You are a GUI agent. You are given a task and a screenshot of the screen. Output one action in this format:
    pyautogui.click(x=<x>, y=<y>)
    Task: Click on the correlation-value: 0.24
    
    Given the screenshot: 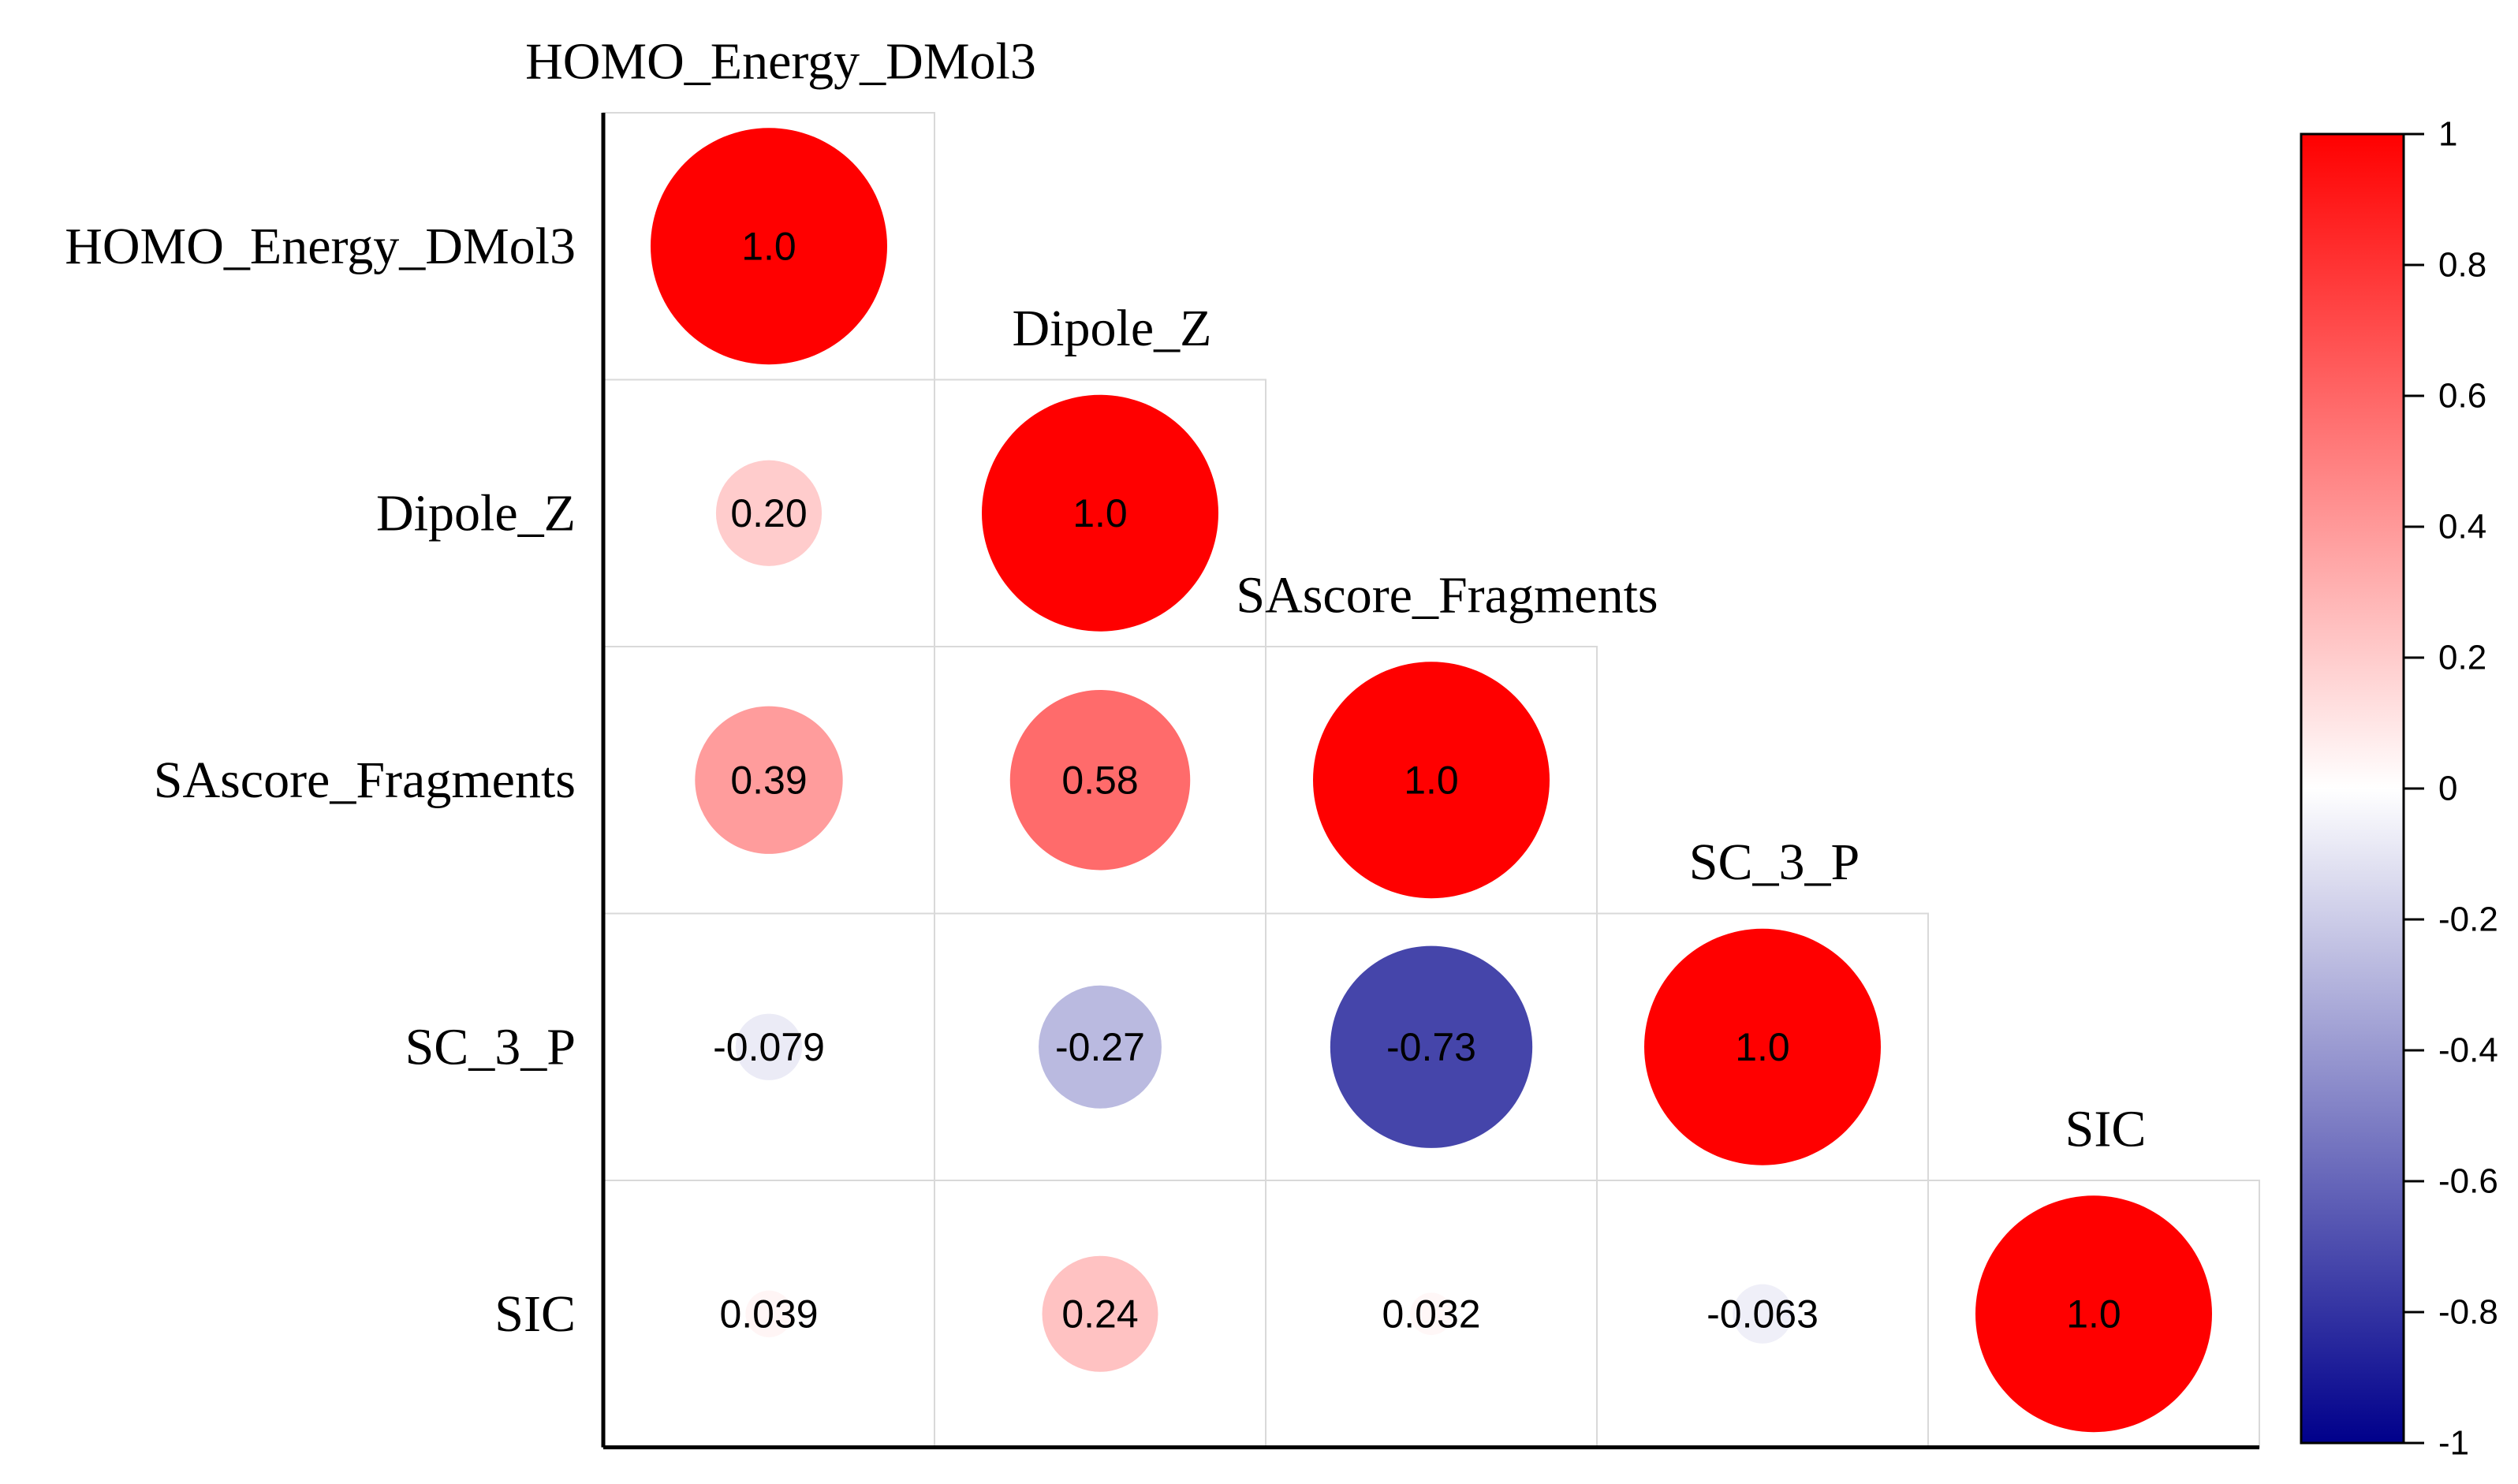 What is the action you would take?
    pyautogui.click(x=1099, y=1314)
    